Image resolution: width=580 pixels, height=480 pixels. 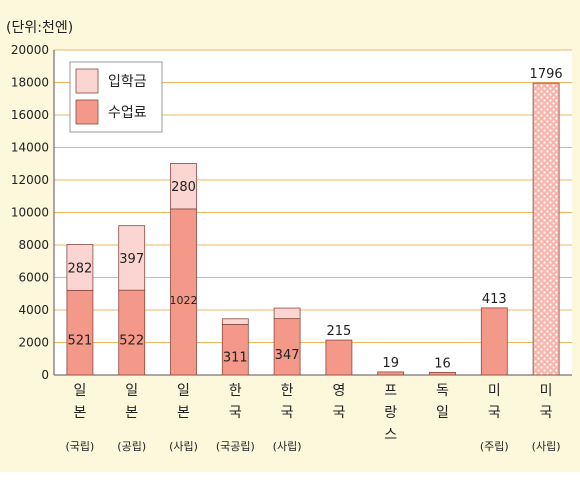 I want to click on y-tick-label: 18000, so click(x=30, y=83).